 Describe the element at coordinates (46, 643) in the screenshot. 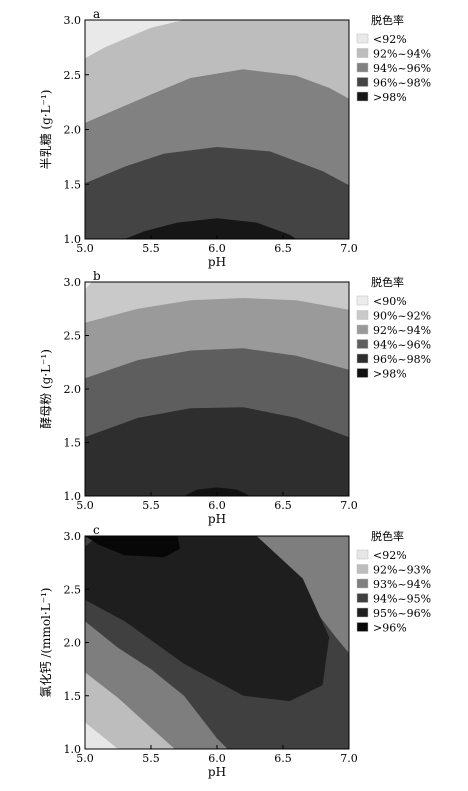

I see `y-axis-label: 氯化钙 /(mmol·L⁻¹)` at that location.